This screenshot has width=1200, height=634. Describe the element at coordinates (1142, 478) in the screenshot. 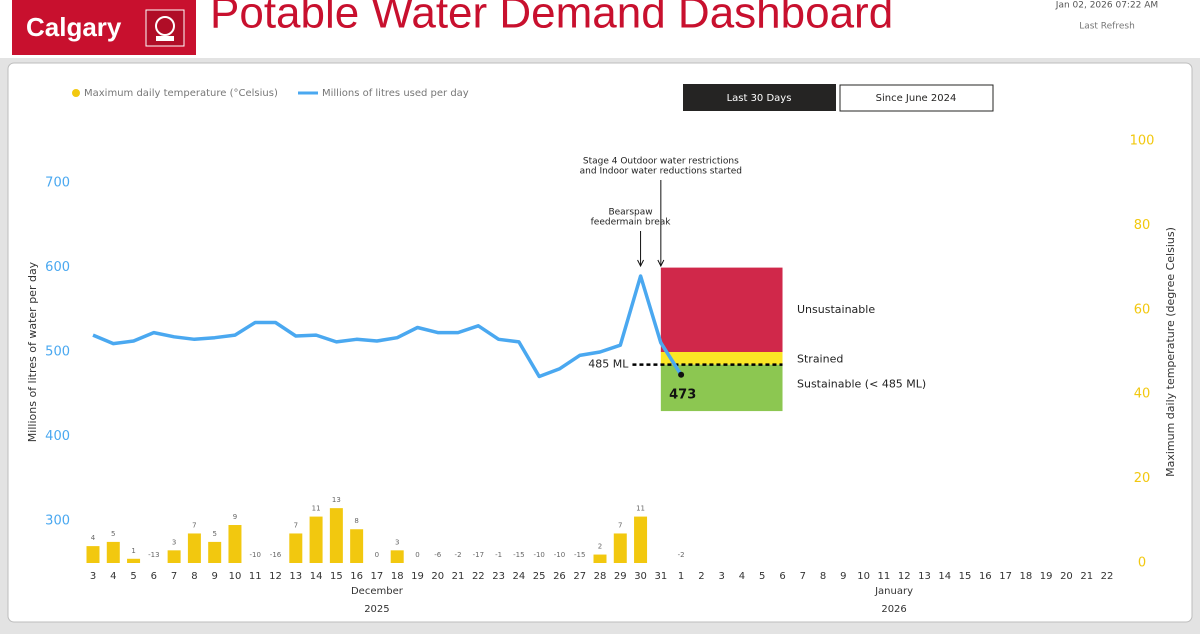

I see `y2-tick-label: 20` at that location.